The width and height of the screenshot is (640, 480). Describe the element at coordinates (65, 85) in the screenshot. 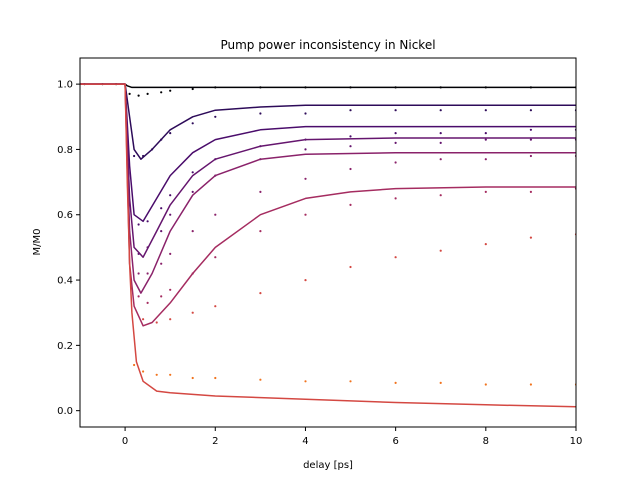

I see `y-tick-label: 1.0` at that location.